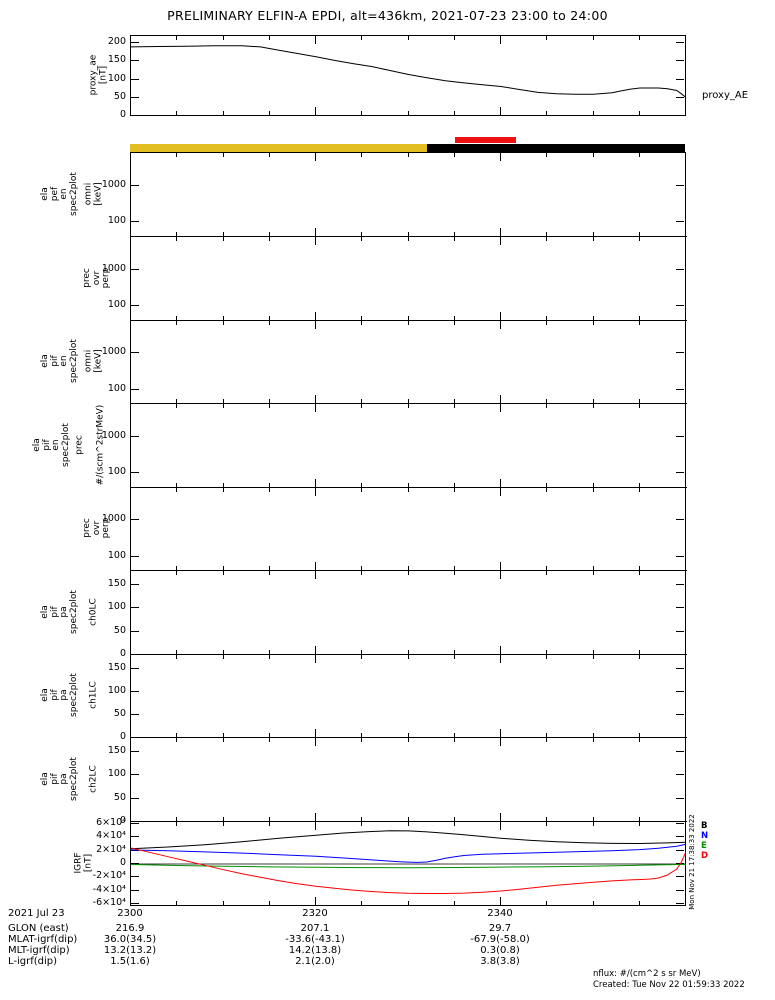 This screenshot has width=775, height=1000. Describe the element at coordinates (59, 612) in the screenshot. I see `pif-pa-ch0-ylabel: ela pif pa spec2plot` at that location.